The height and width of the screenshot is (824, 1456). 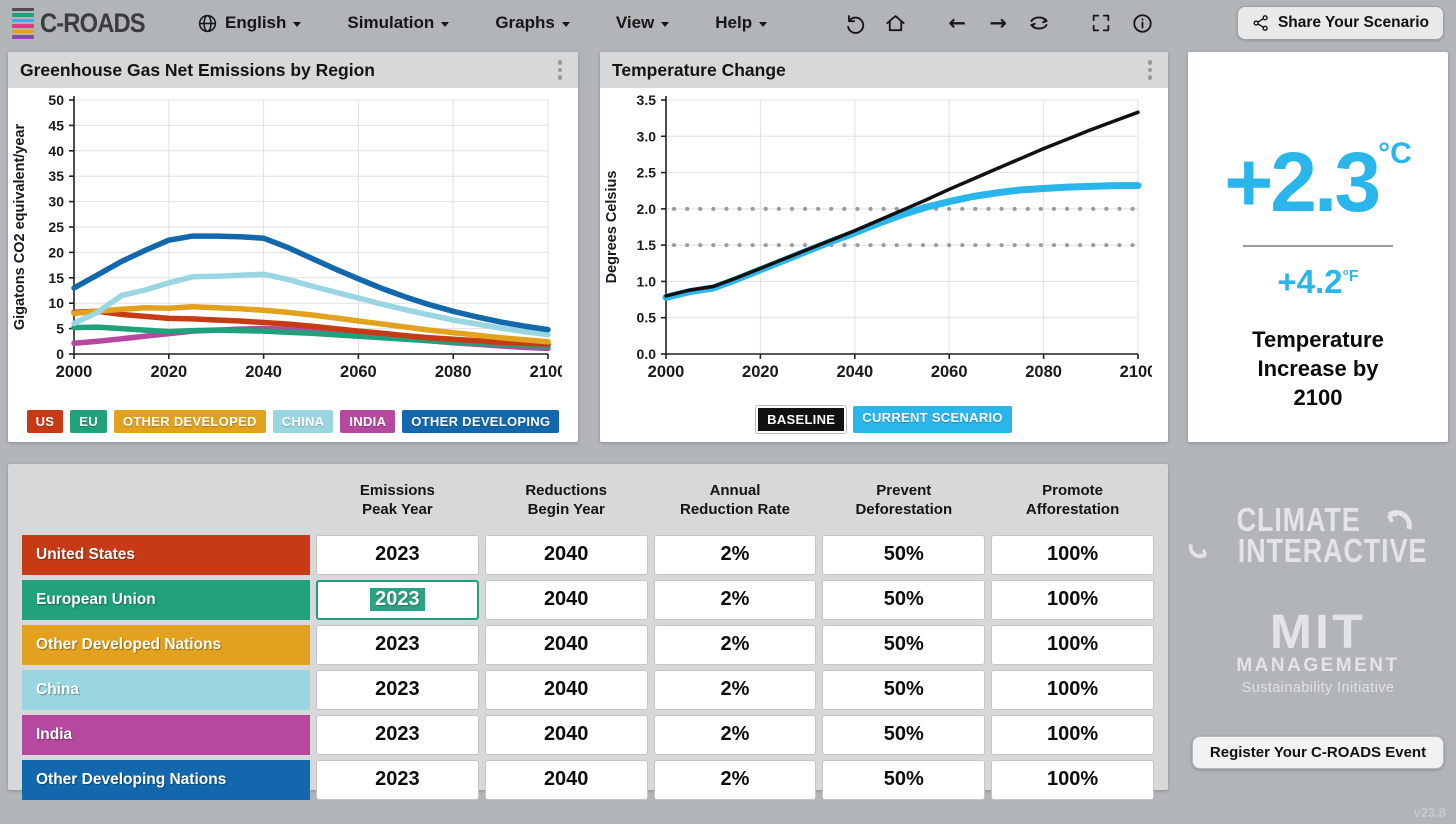 What do you see at coordinates (303, 421) in the screenshot?
I see `legend-badge-china: CHINA` at bounding box center [303, 421].